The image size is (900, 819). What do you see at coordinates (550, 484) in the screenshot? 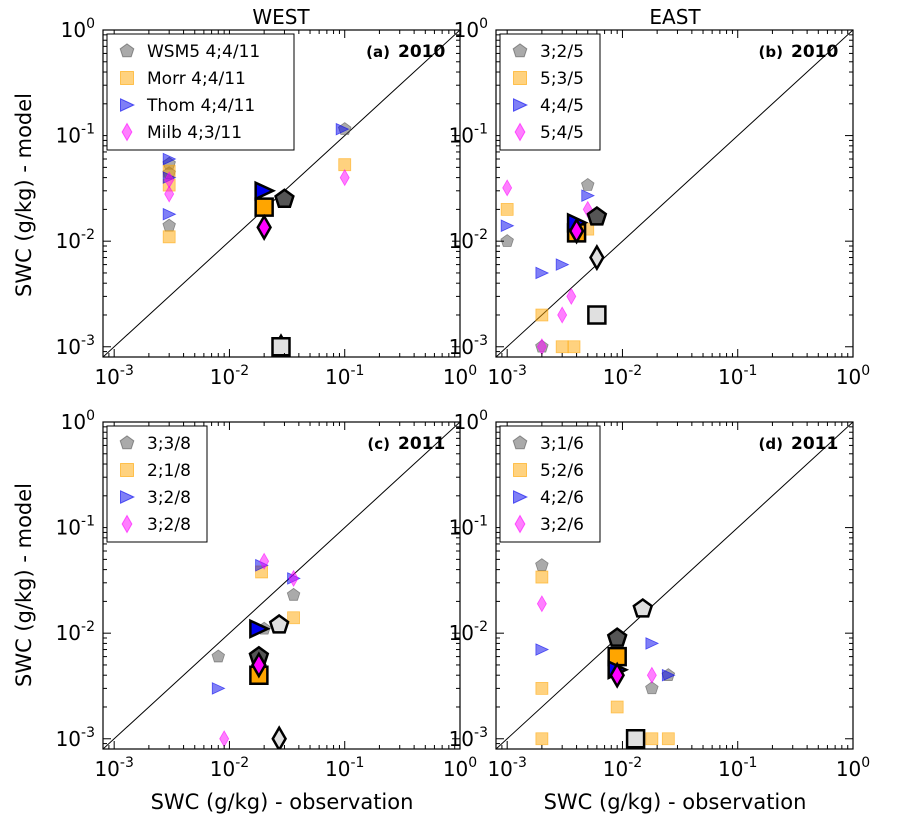
I see `legend: 3;1/6 5;2/6 4;2/6 3;2/6` at bounding box center [550, 484].